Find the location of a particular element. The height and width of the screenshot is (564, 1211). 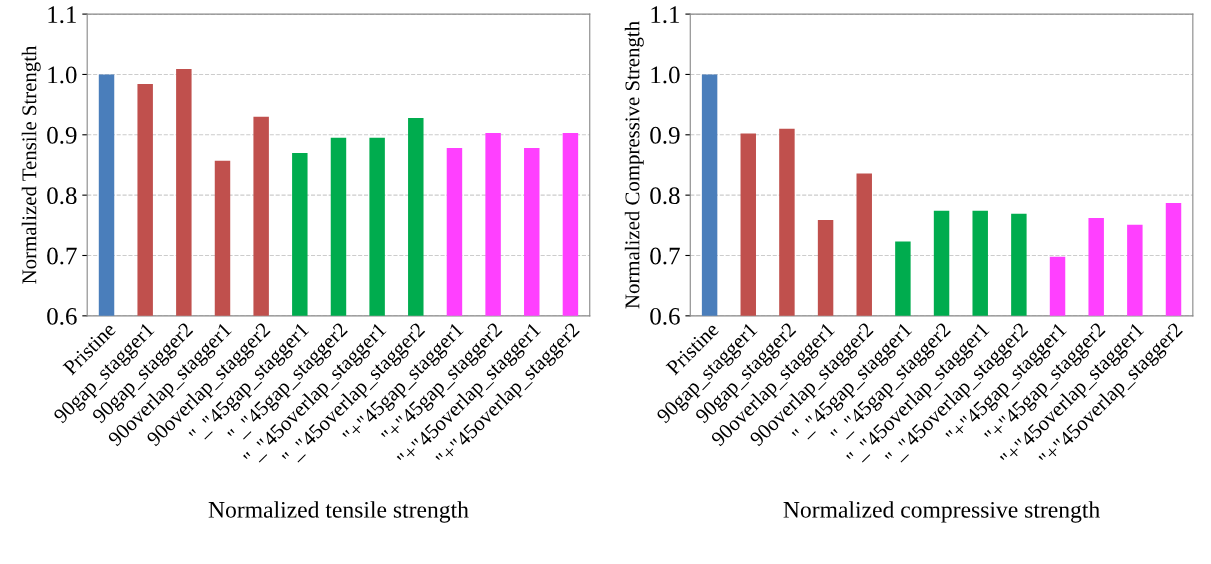

x-axis-title: Normalized compressive strength is located at coordinates (941, 512).